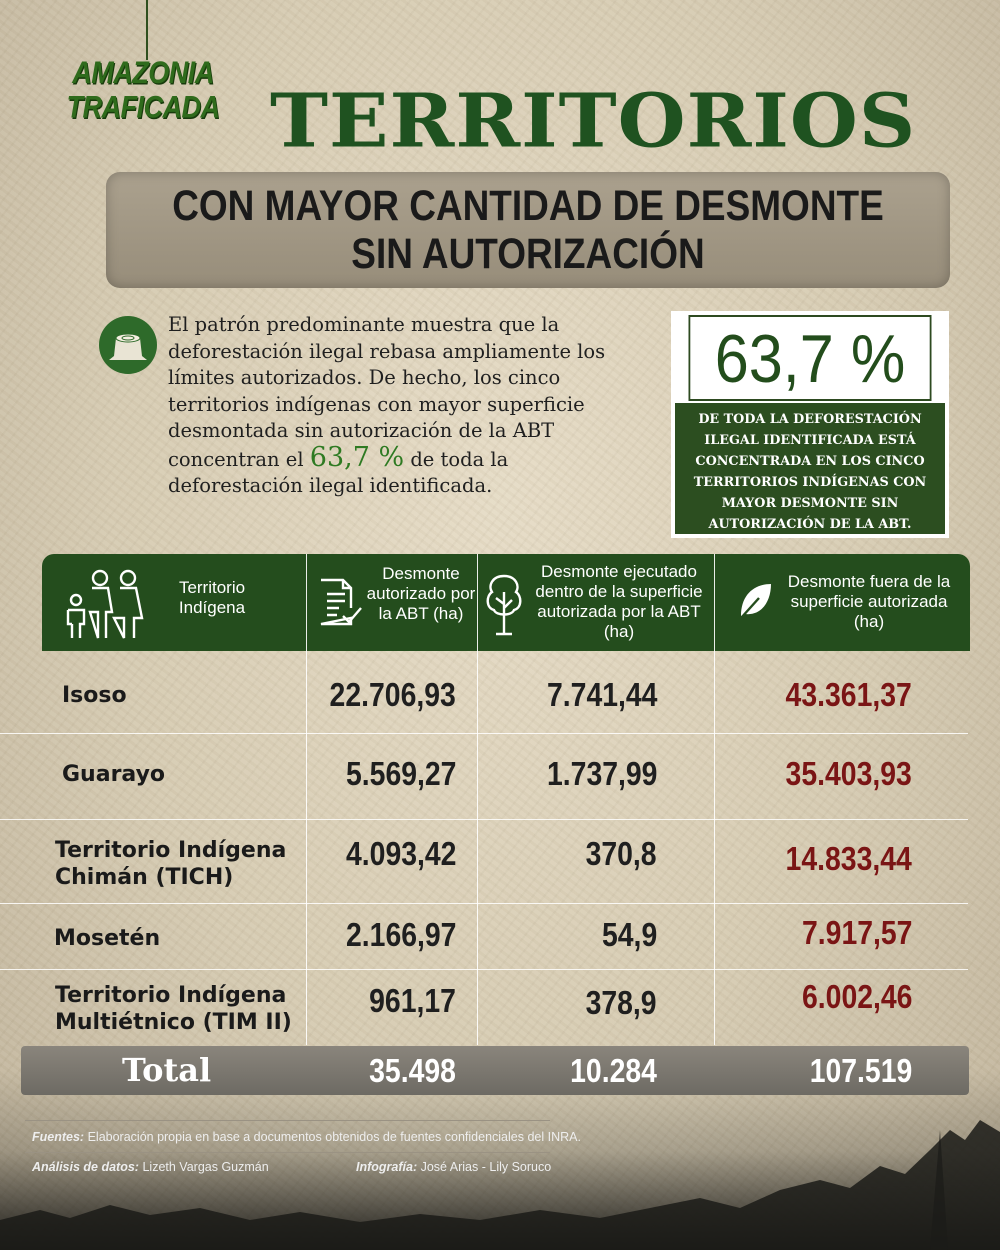 The image size is (1000, 1250). Describe the element at coordinates (357, 457) in the screenshot. I see `intro-highlight: 63,7 %` at that location.